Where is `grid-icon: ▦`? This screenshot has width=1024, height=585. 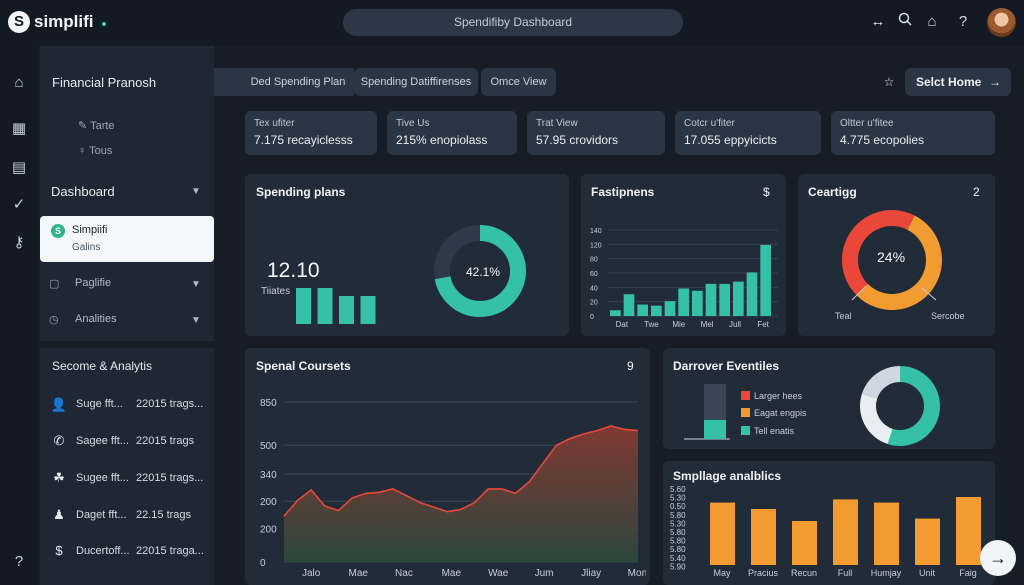
grid-icon: ▦ is located at coordinates (19, 128).